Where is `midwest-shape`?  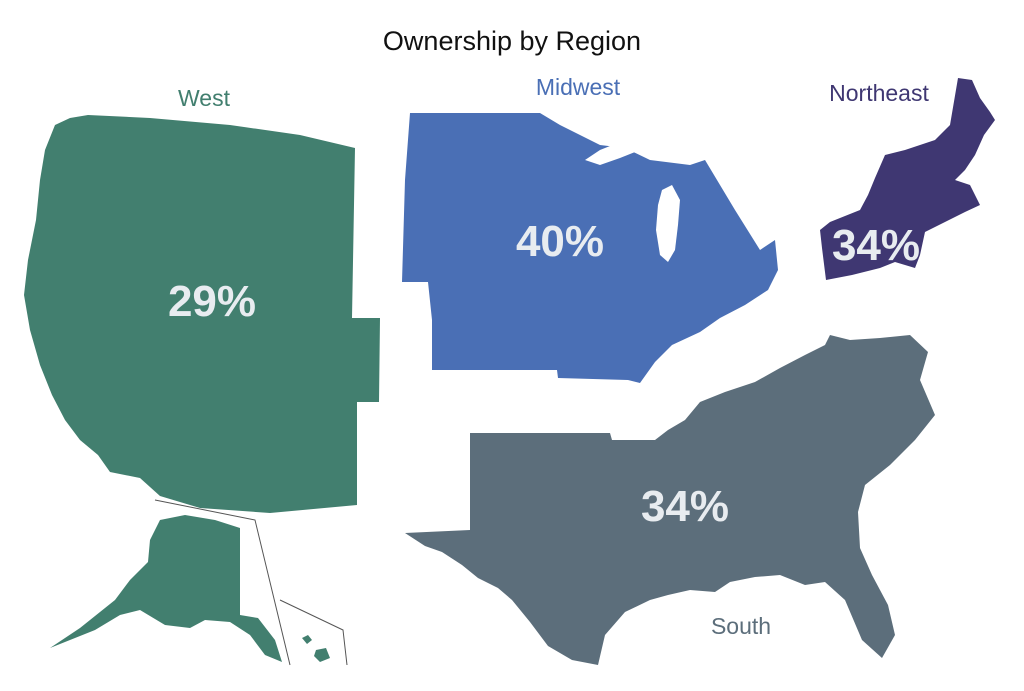
midwest-shape is located at coordinates (590, 248).